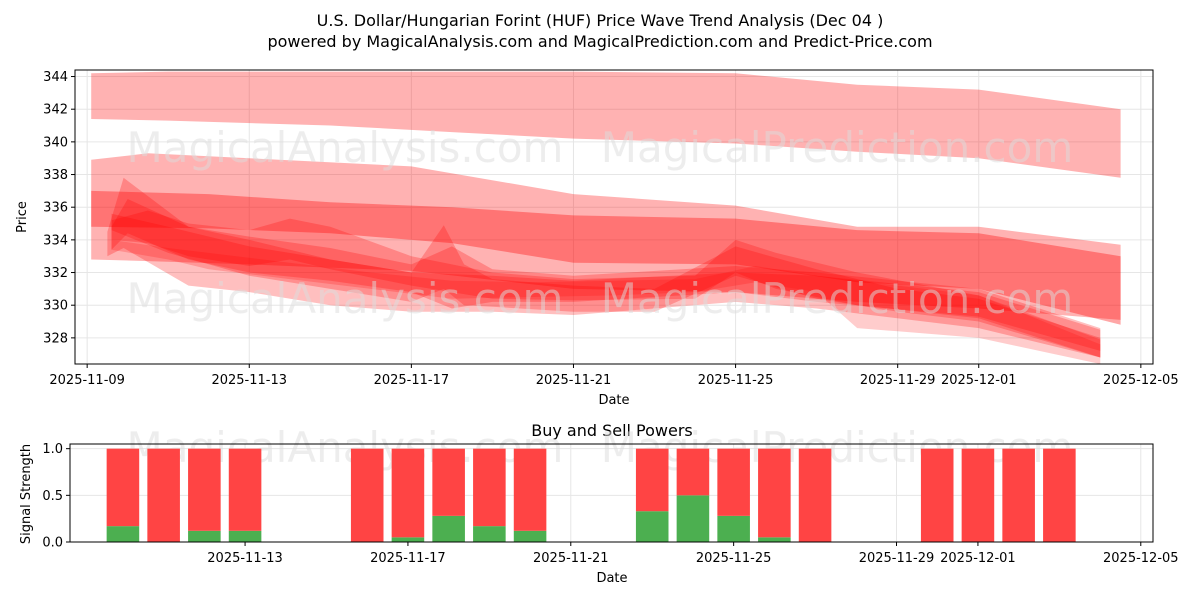 This screenshot has height=600, width=1200. Describe the element at coordinates (55, 77) in the screenshot. I see `price-y-tick-label: 344` at that location.